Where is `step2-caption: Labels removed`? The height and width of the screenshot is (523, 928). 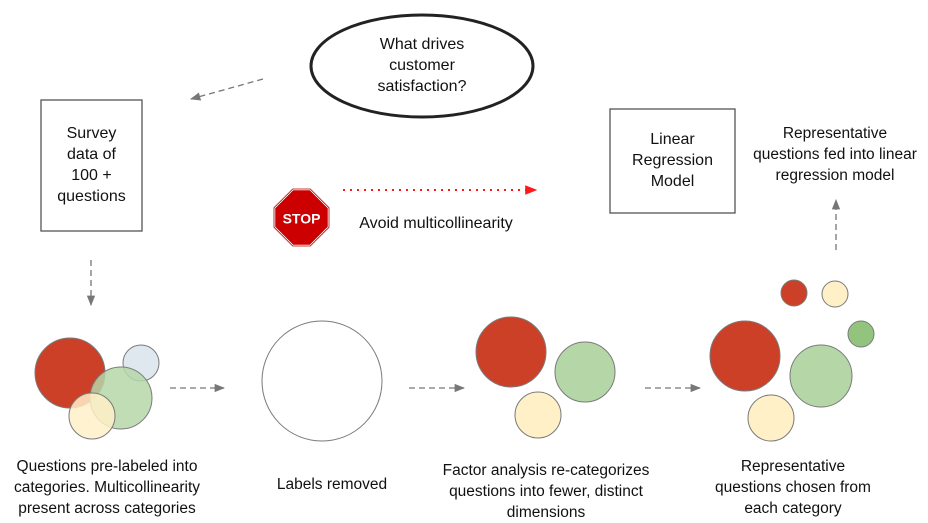 step2-caption: Labels removed is located at coordinates (332, 484).